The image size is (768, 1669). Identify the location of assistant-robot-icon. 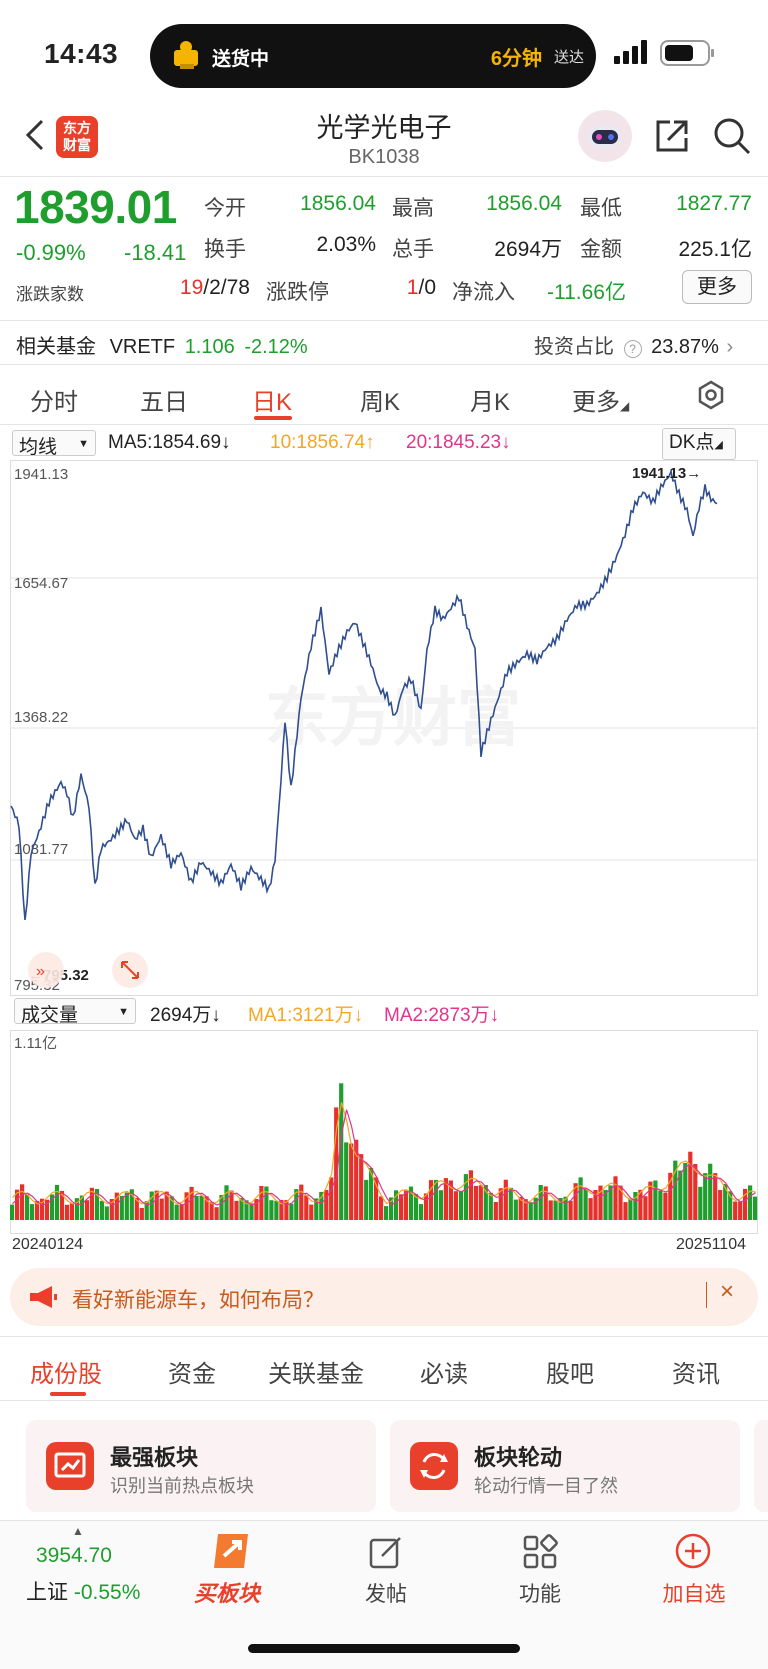
(605, 136).